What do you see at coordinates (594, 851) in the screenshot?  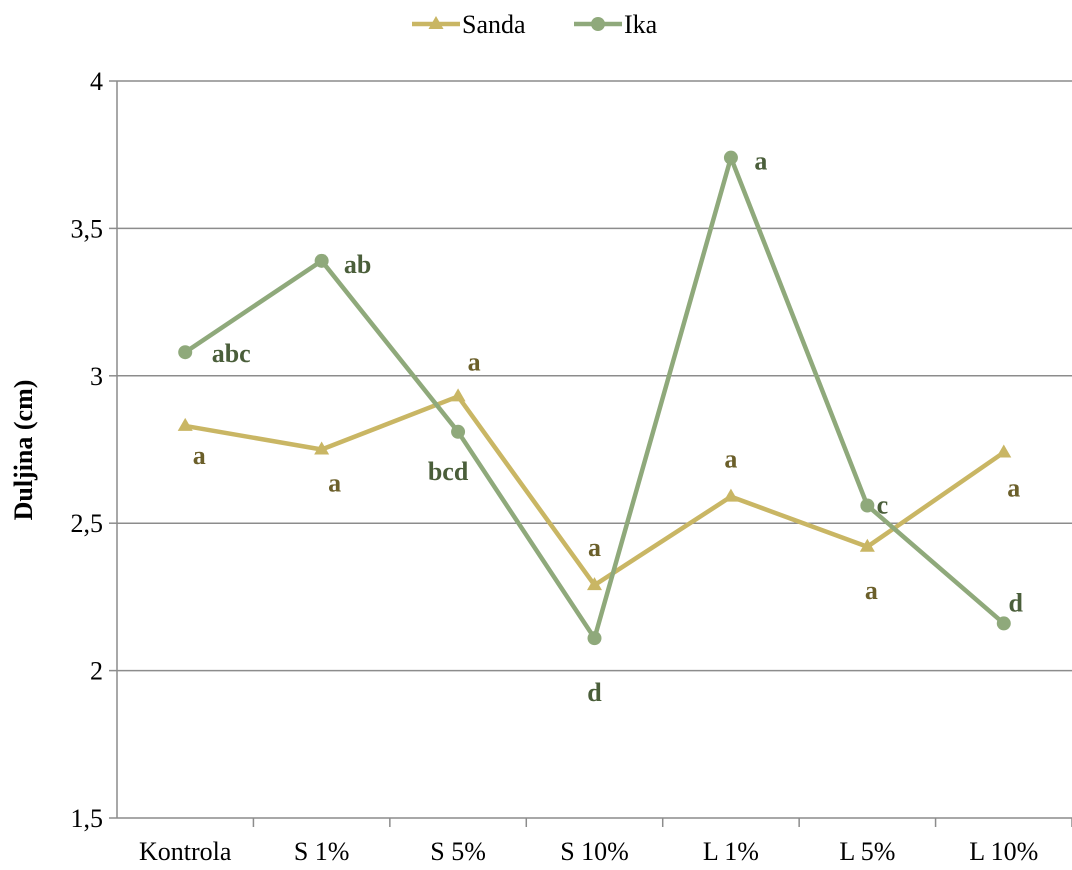 I see `x-tick-label: S 10%` at bounding box center [594, 851].